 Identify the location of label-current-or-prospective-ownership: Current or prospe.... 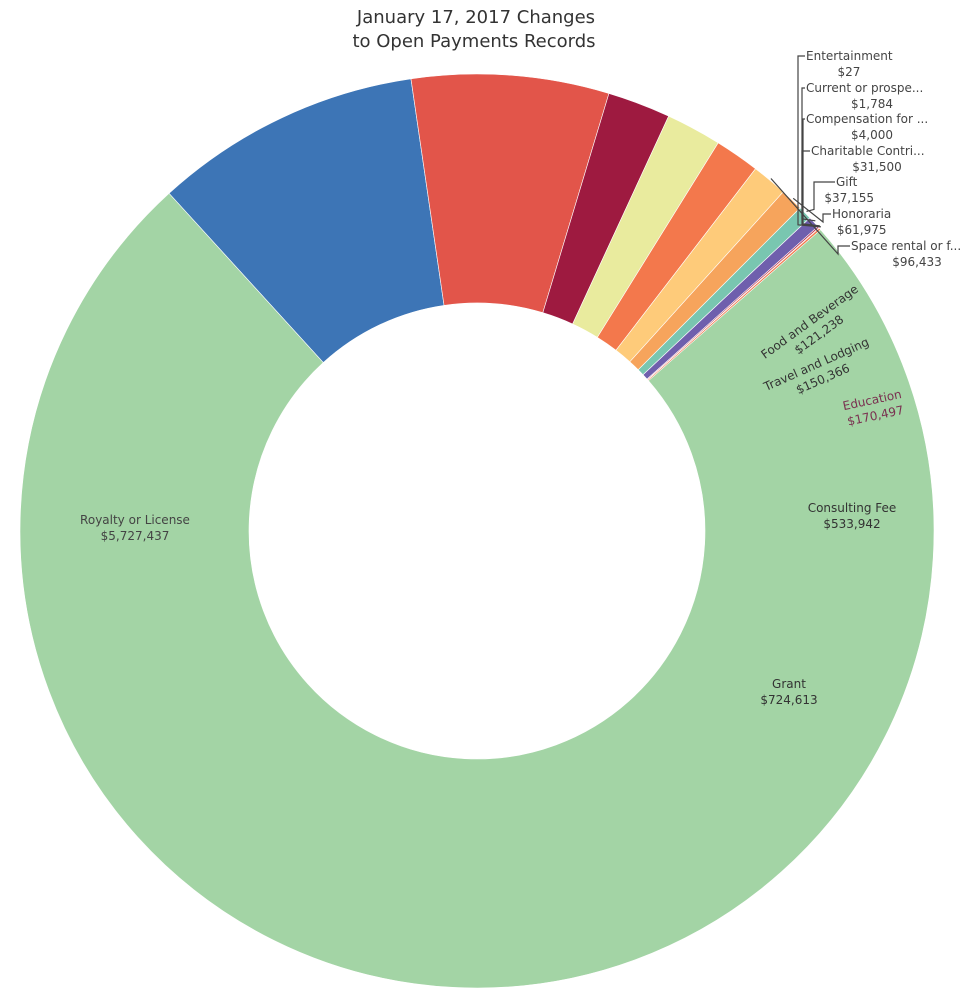
(864, 88).